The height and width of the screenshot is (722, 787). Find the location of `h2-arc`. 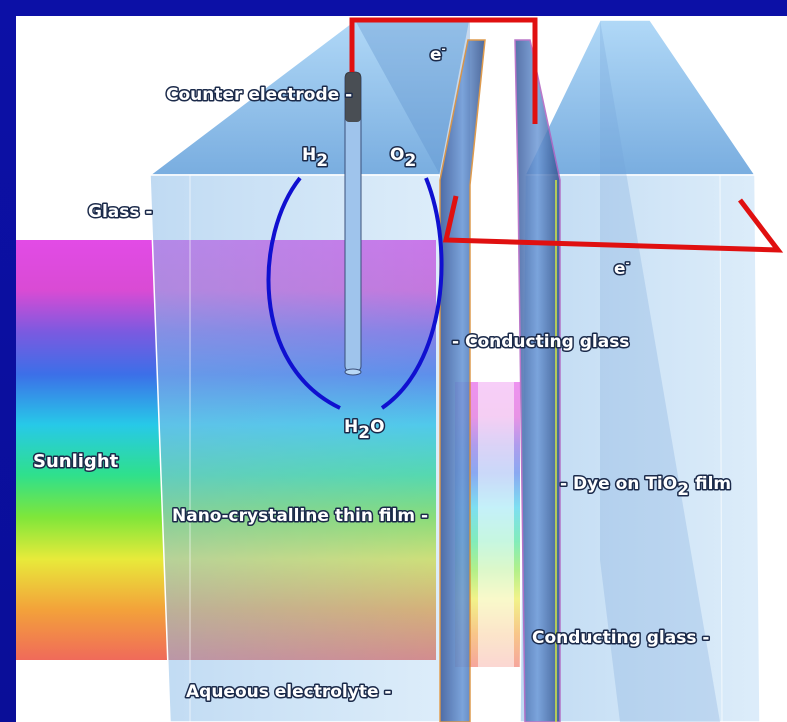

h2-arc is located at coordinates (303, 293).